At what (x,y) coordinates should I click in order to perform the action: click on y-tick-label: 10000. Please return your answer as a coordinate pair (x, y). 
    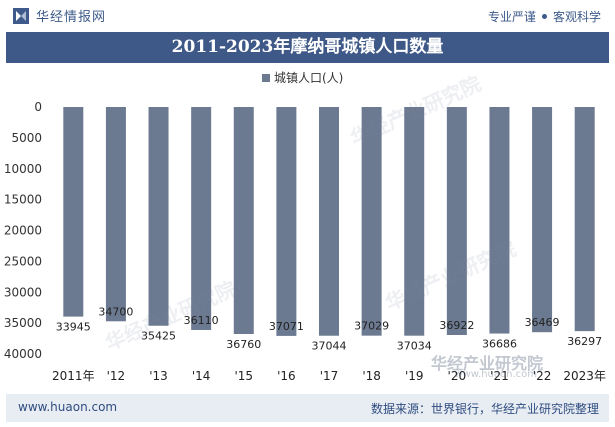
    Looking at the image, I should click on (23, 169).